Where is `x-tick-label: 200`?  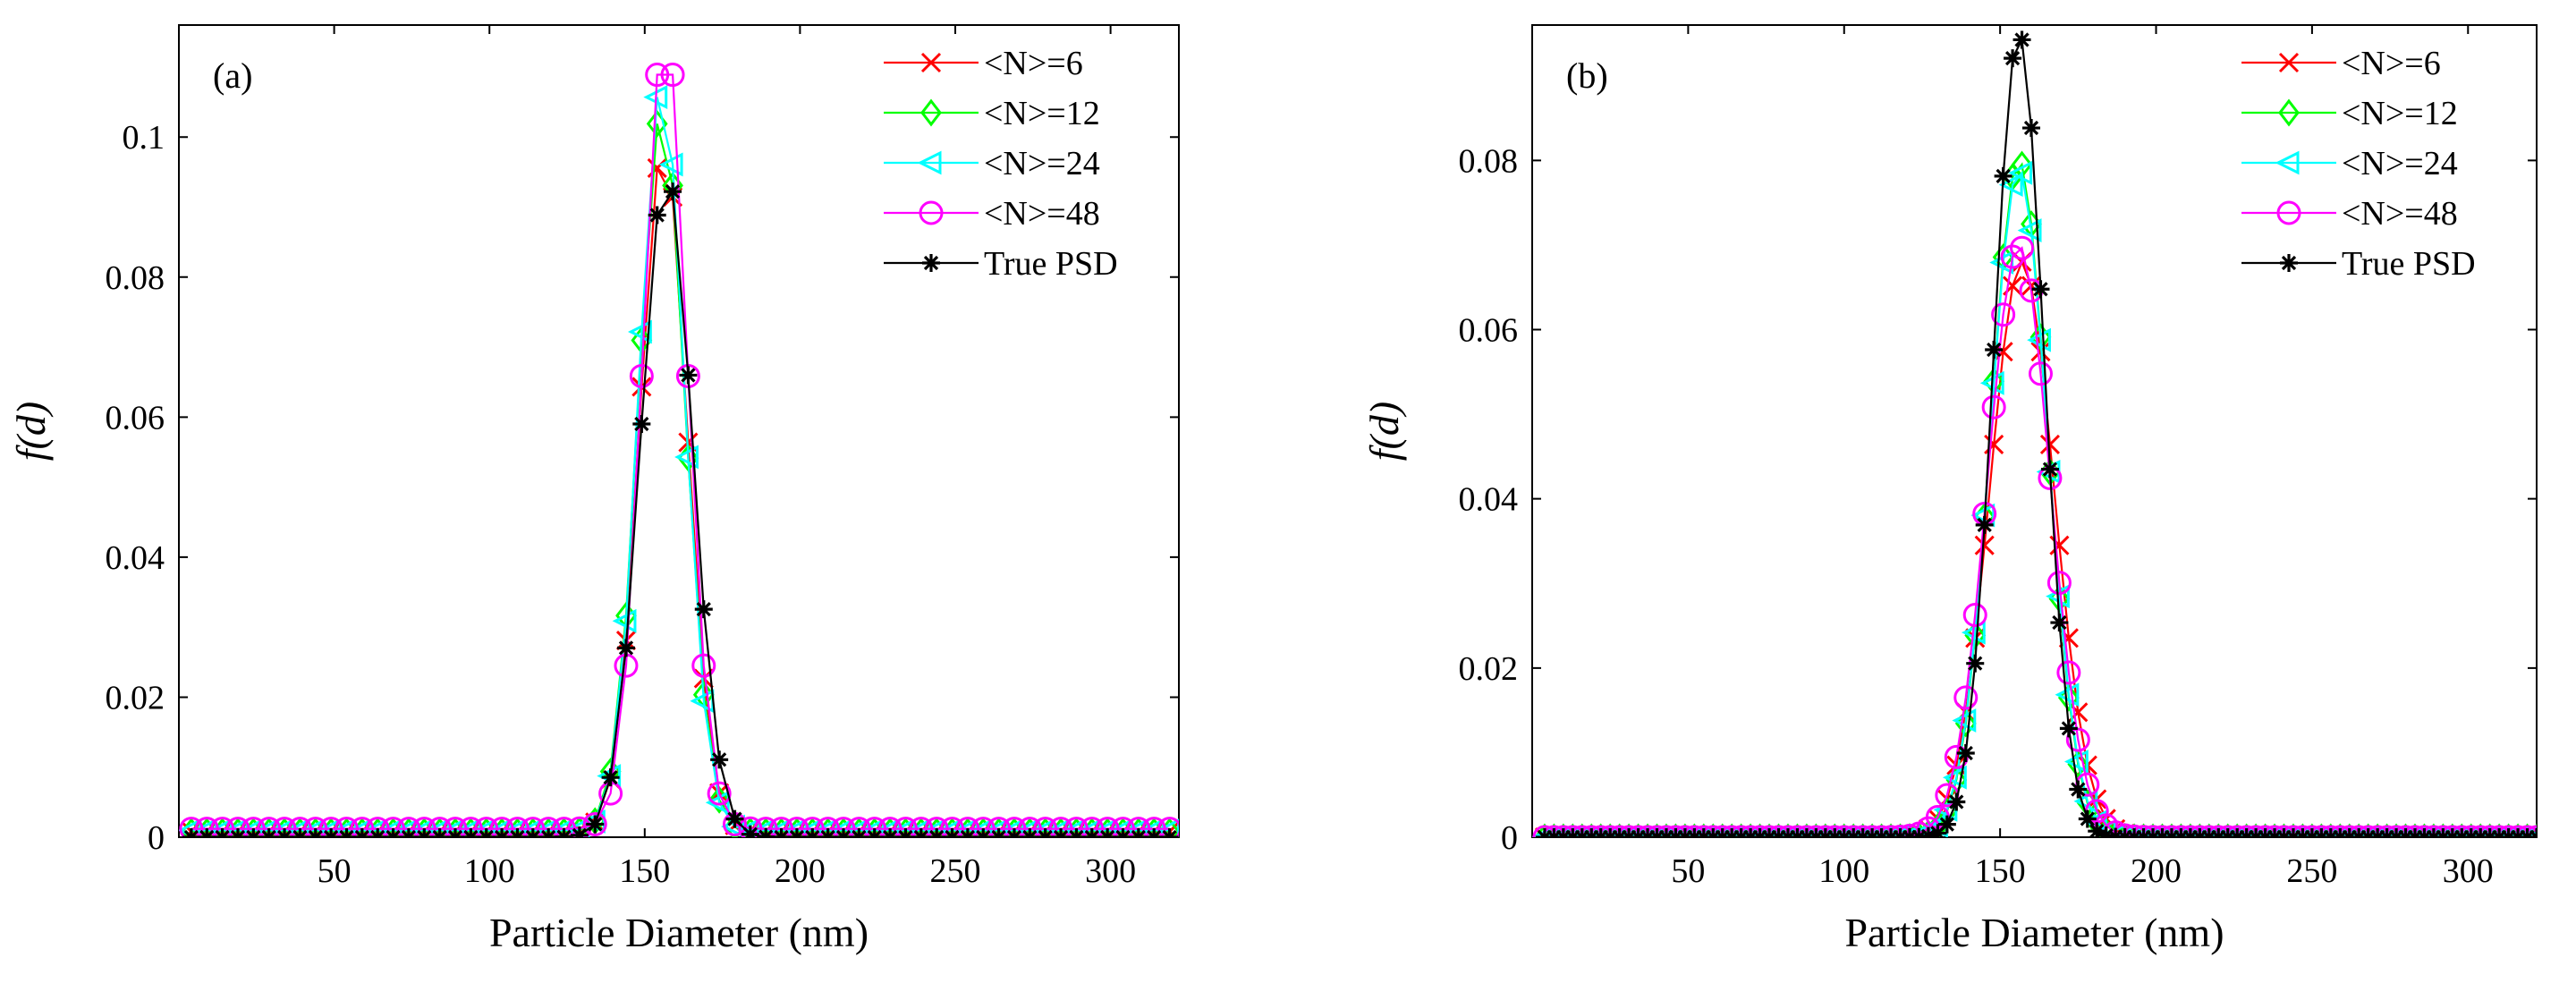
x-tick-label: 200 is located at coordinates (800, 871).